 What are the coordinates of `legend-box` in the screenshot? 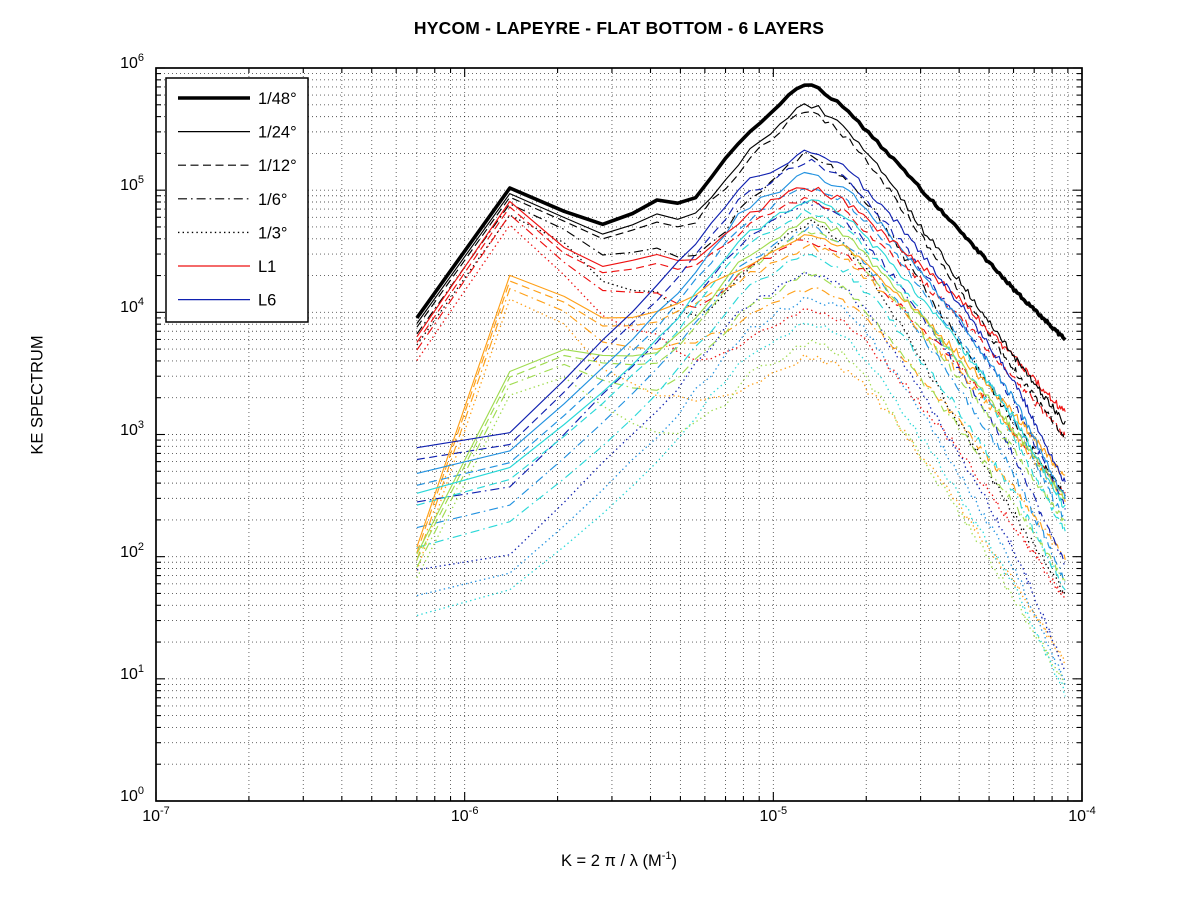 It's located at (237, 200).